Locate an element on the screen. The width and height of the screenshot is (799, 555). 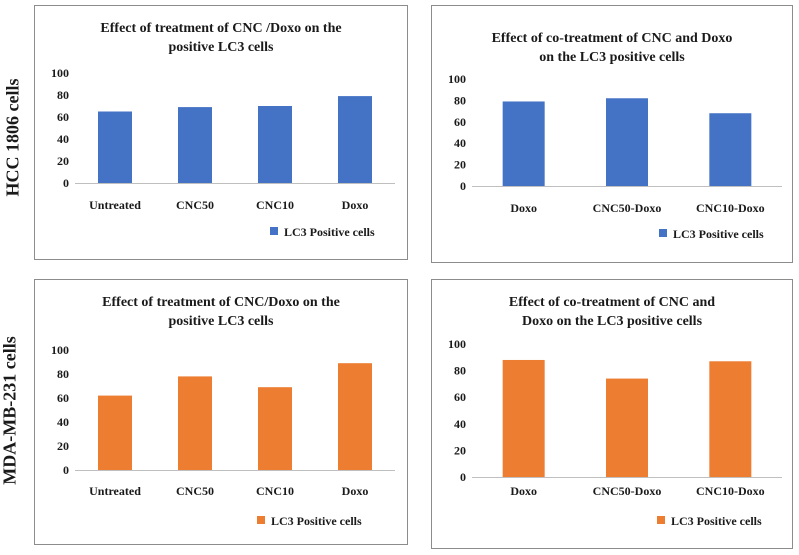
chart-title-line-1: Effect of co-treatment of CNC and is located at coordinates (612, 302).